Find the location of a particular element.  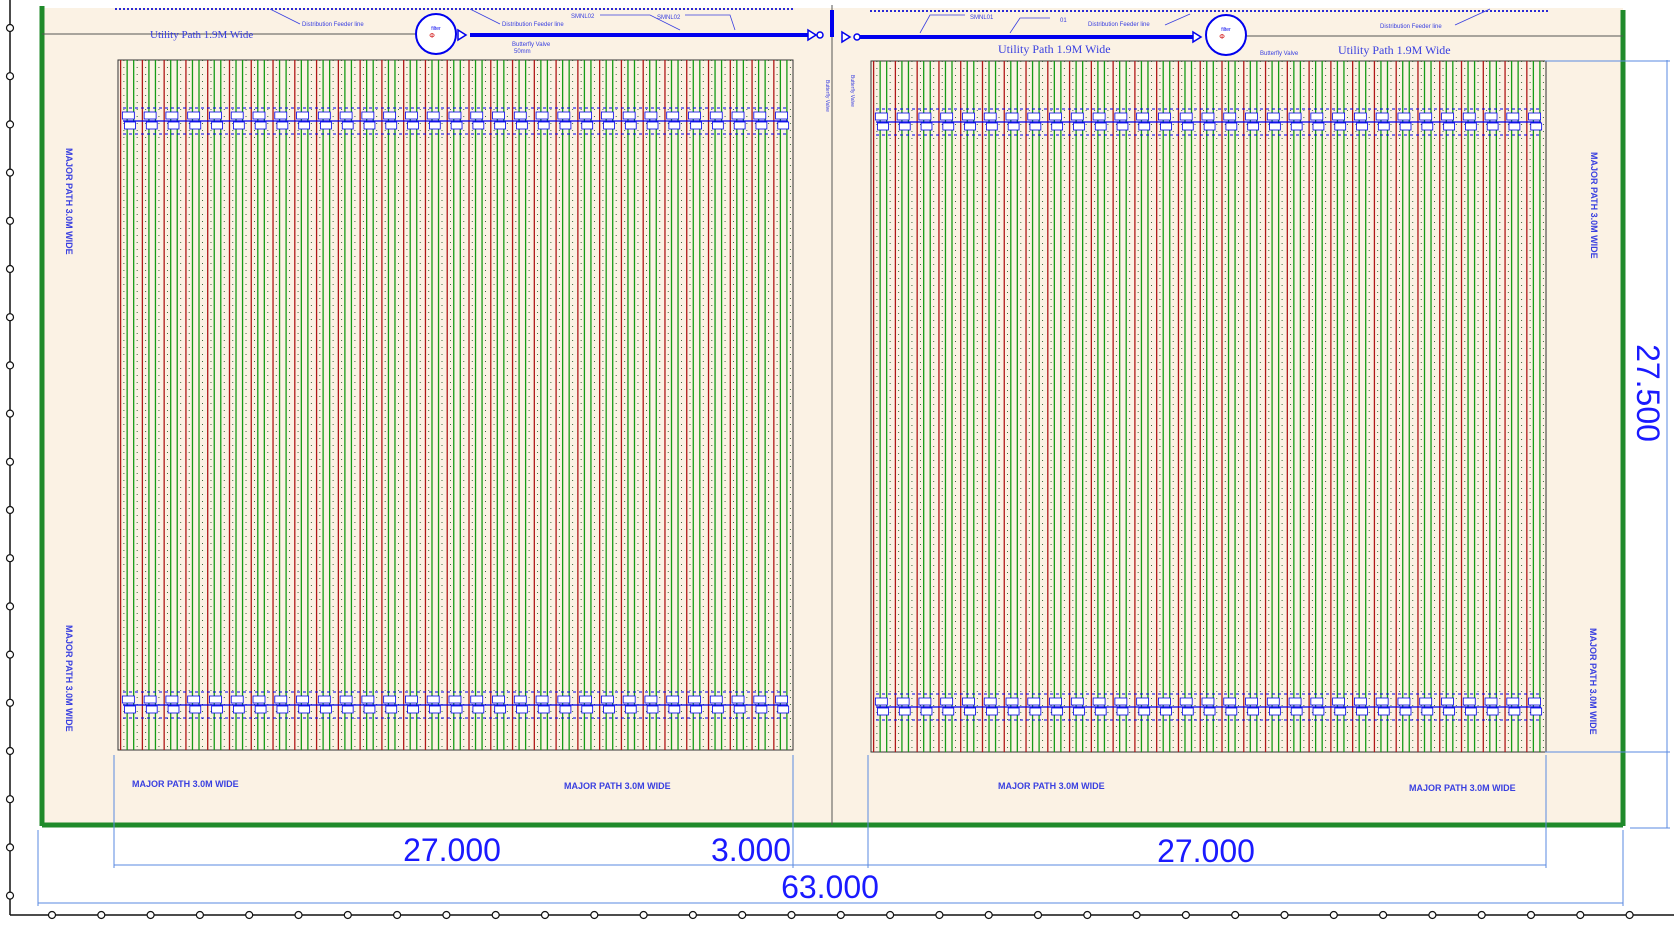

label-distribution-feeder-1: Distribution Feeder line is located at coordinates (333, 25).